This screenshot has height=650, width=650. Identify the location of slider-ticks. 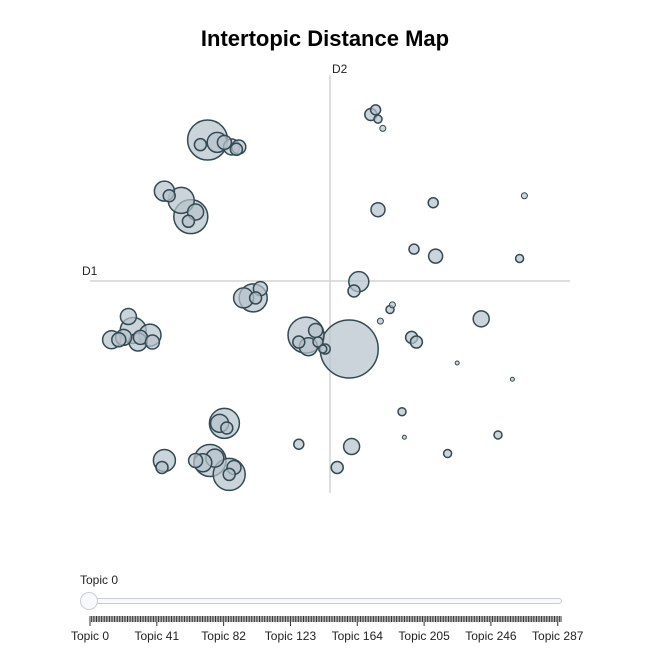
(325, 621).